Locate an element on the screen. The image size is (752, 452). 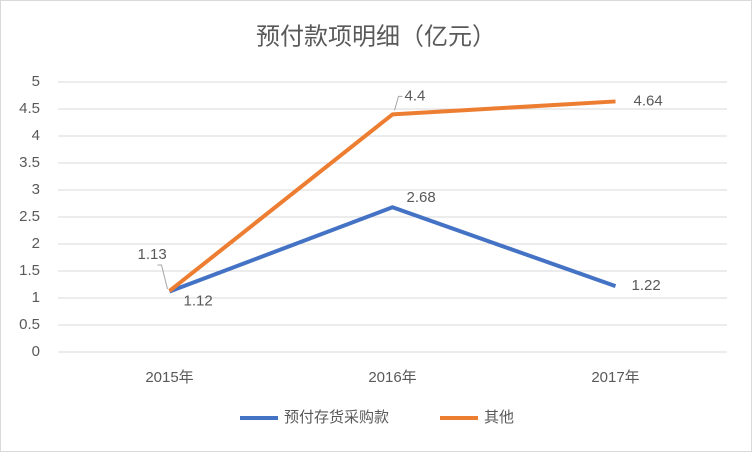
y-tick-label: 3 is located at coordinates (36, 189).